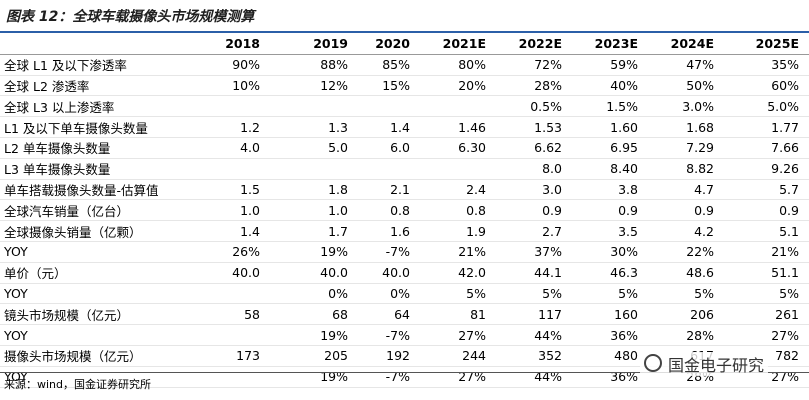  Describe the element at coordinates (534, 148) in the screenshot. I see `cell: 6.62` at that location.